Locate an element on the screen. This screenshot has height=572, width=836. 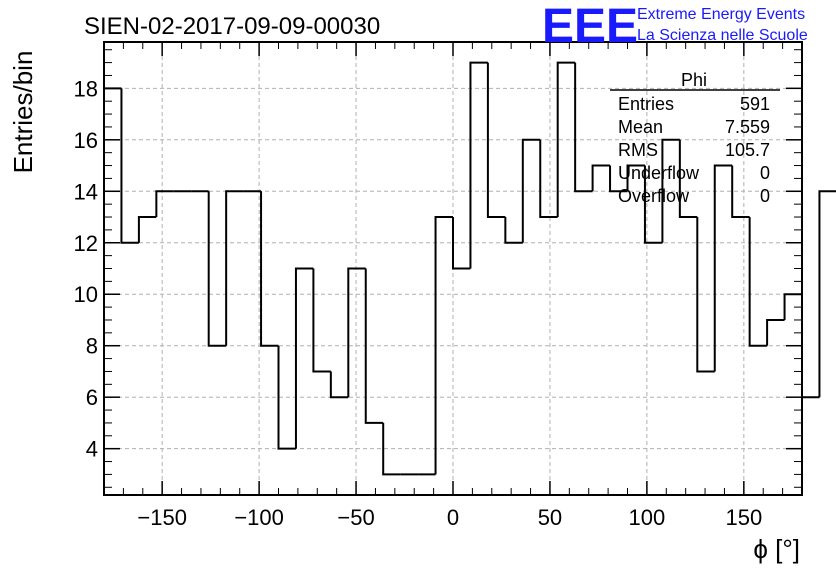
x-tick-label: 50 is located at coordinates (550, 517).